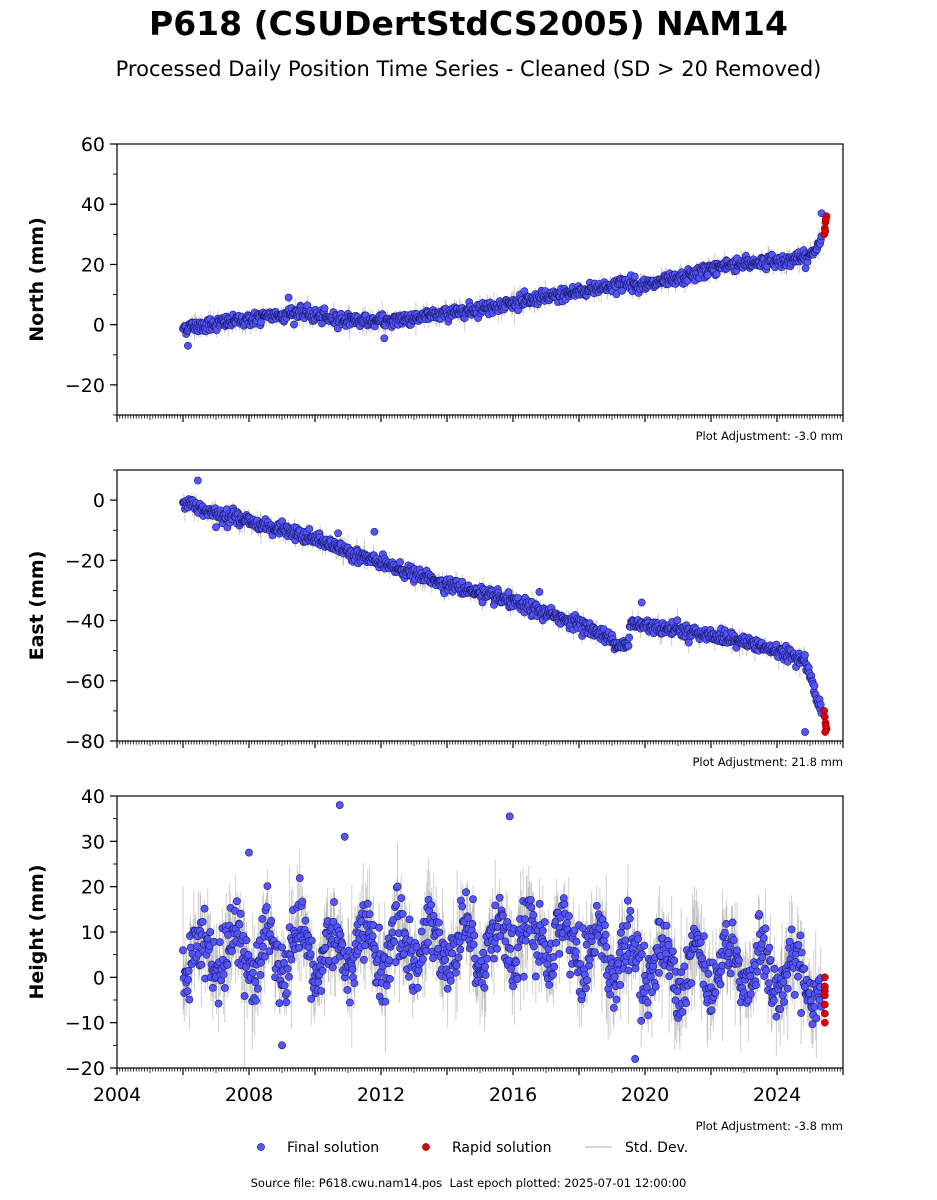  I want to click on y-tick-label: 20, so click(93, 265).